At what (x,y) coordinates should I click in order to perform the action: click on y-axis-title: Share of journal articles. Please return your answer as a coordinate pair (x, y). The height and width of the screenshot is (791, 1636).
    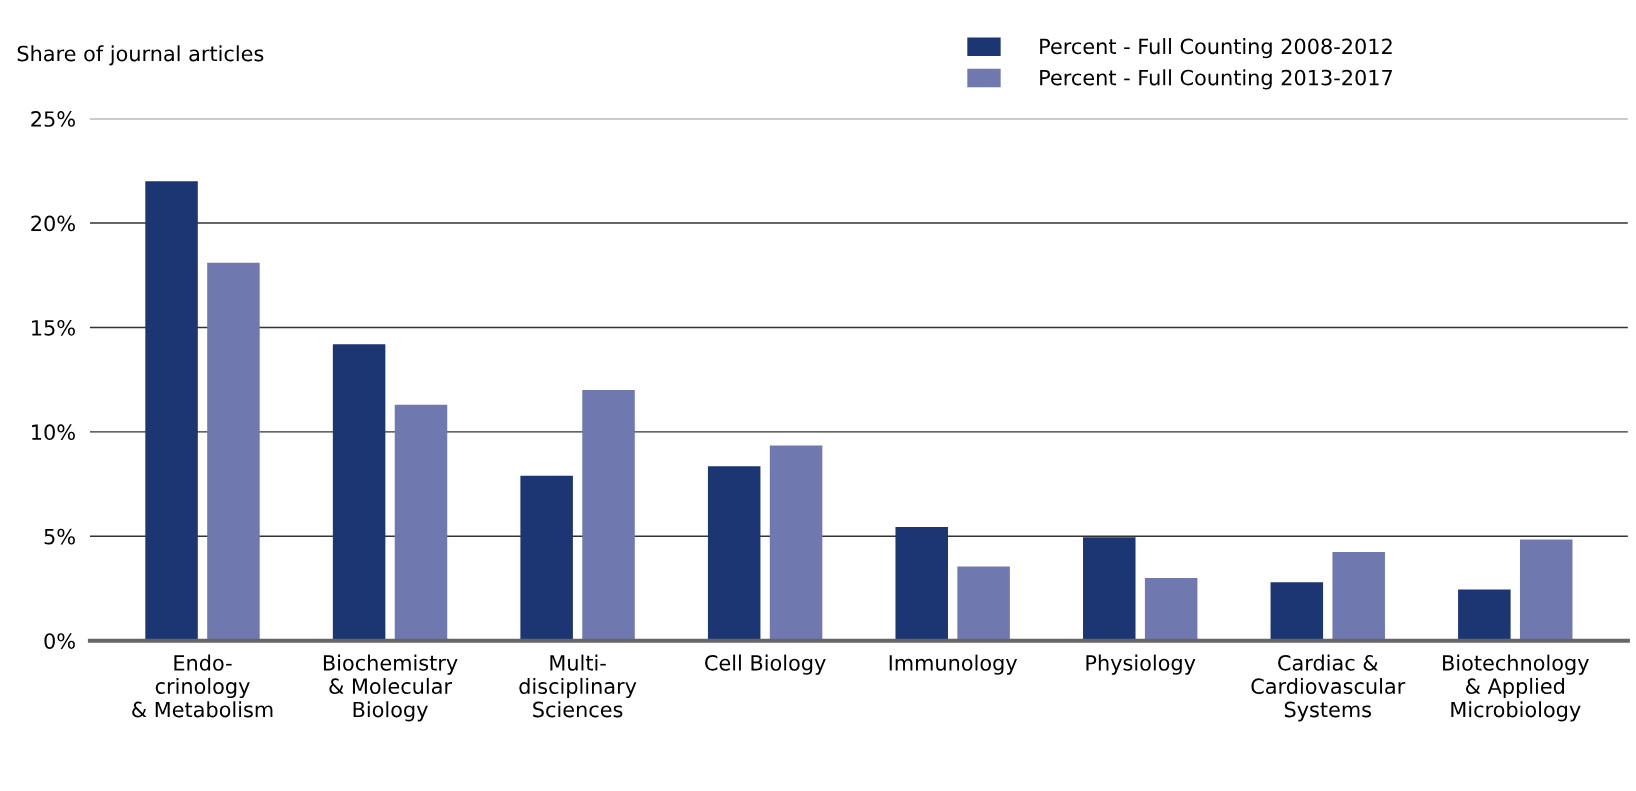
    Looking at the image, I should click on (140, 55).